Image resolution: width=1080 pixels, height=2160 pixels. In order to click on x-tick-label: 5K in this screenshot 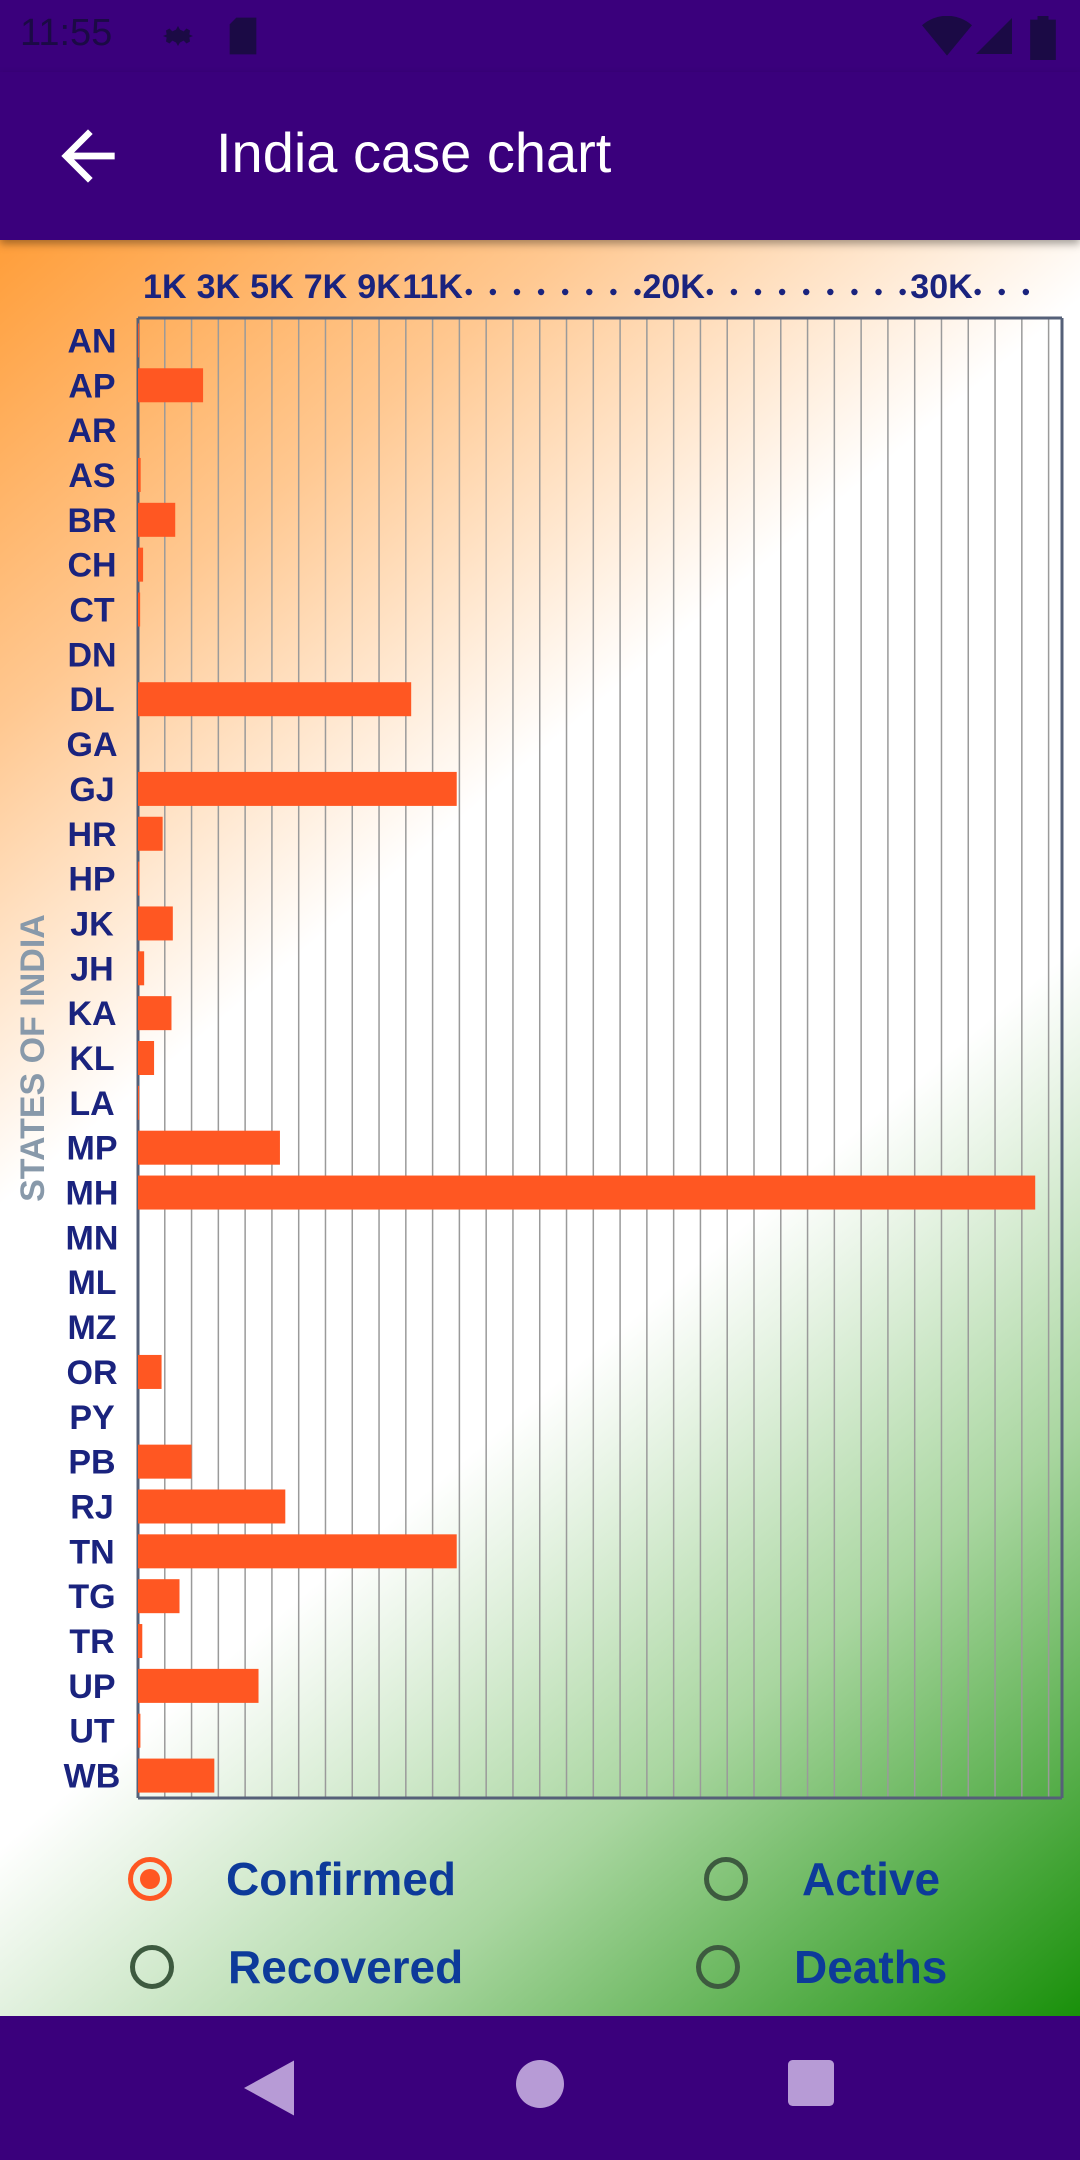, I will do `click(272, 287)`.